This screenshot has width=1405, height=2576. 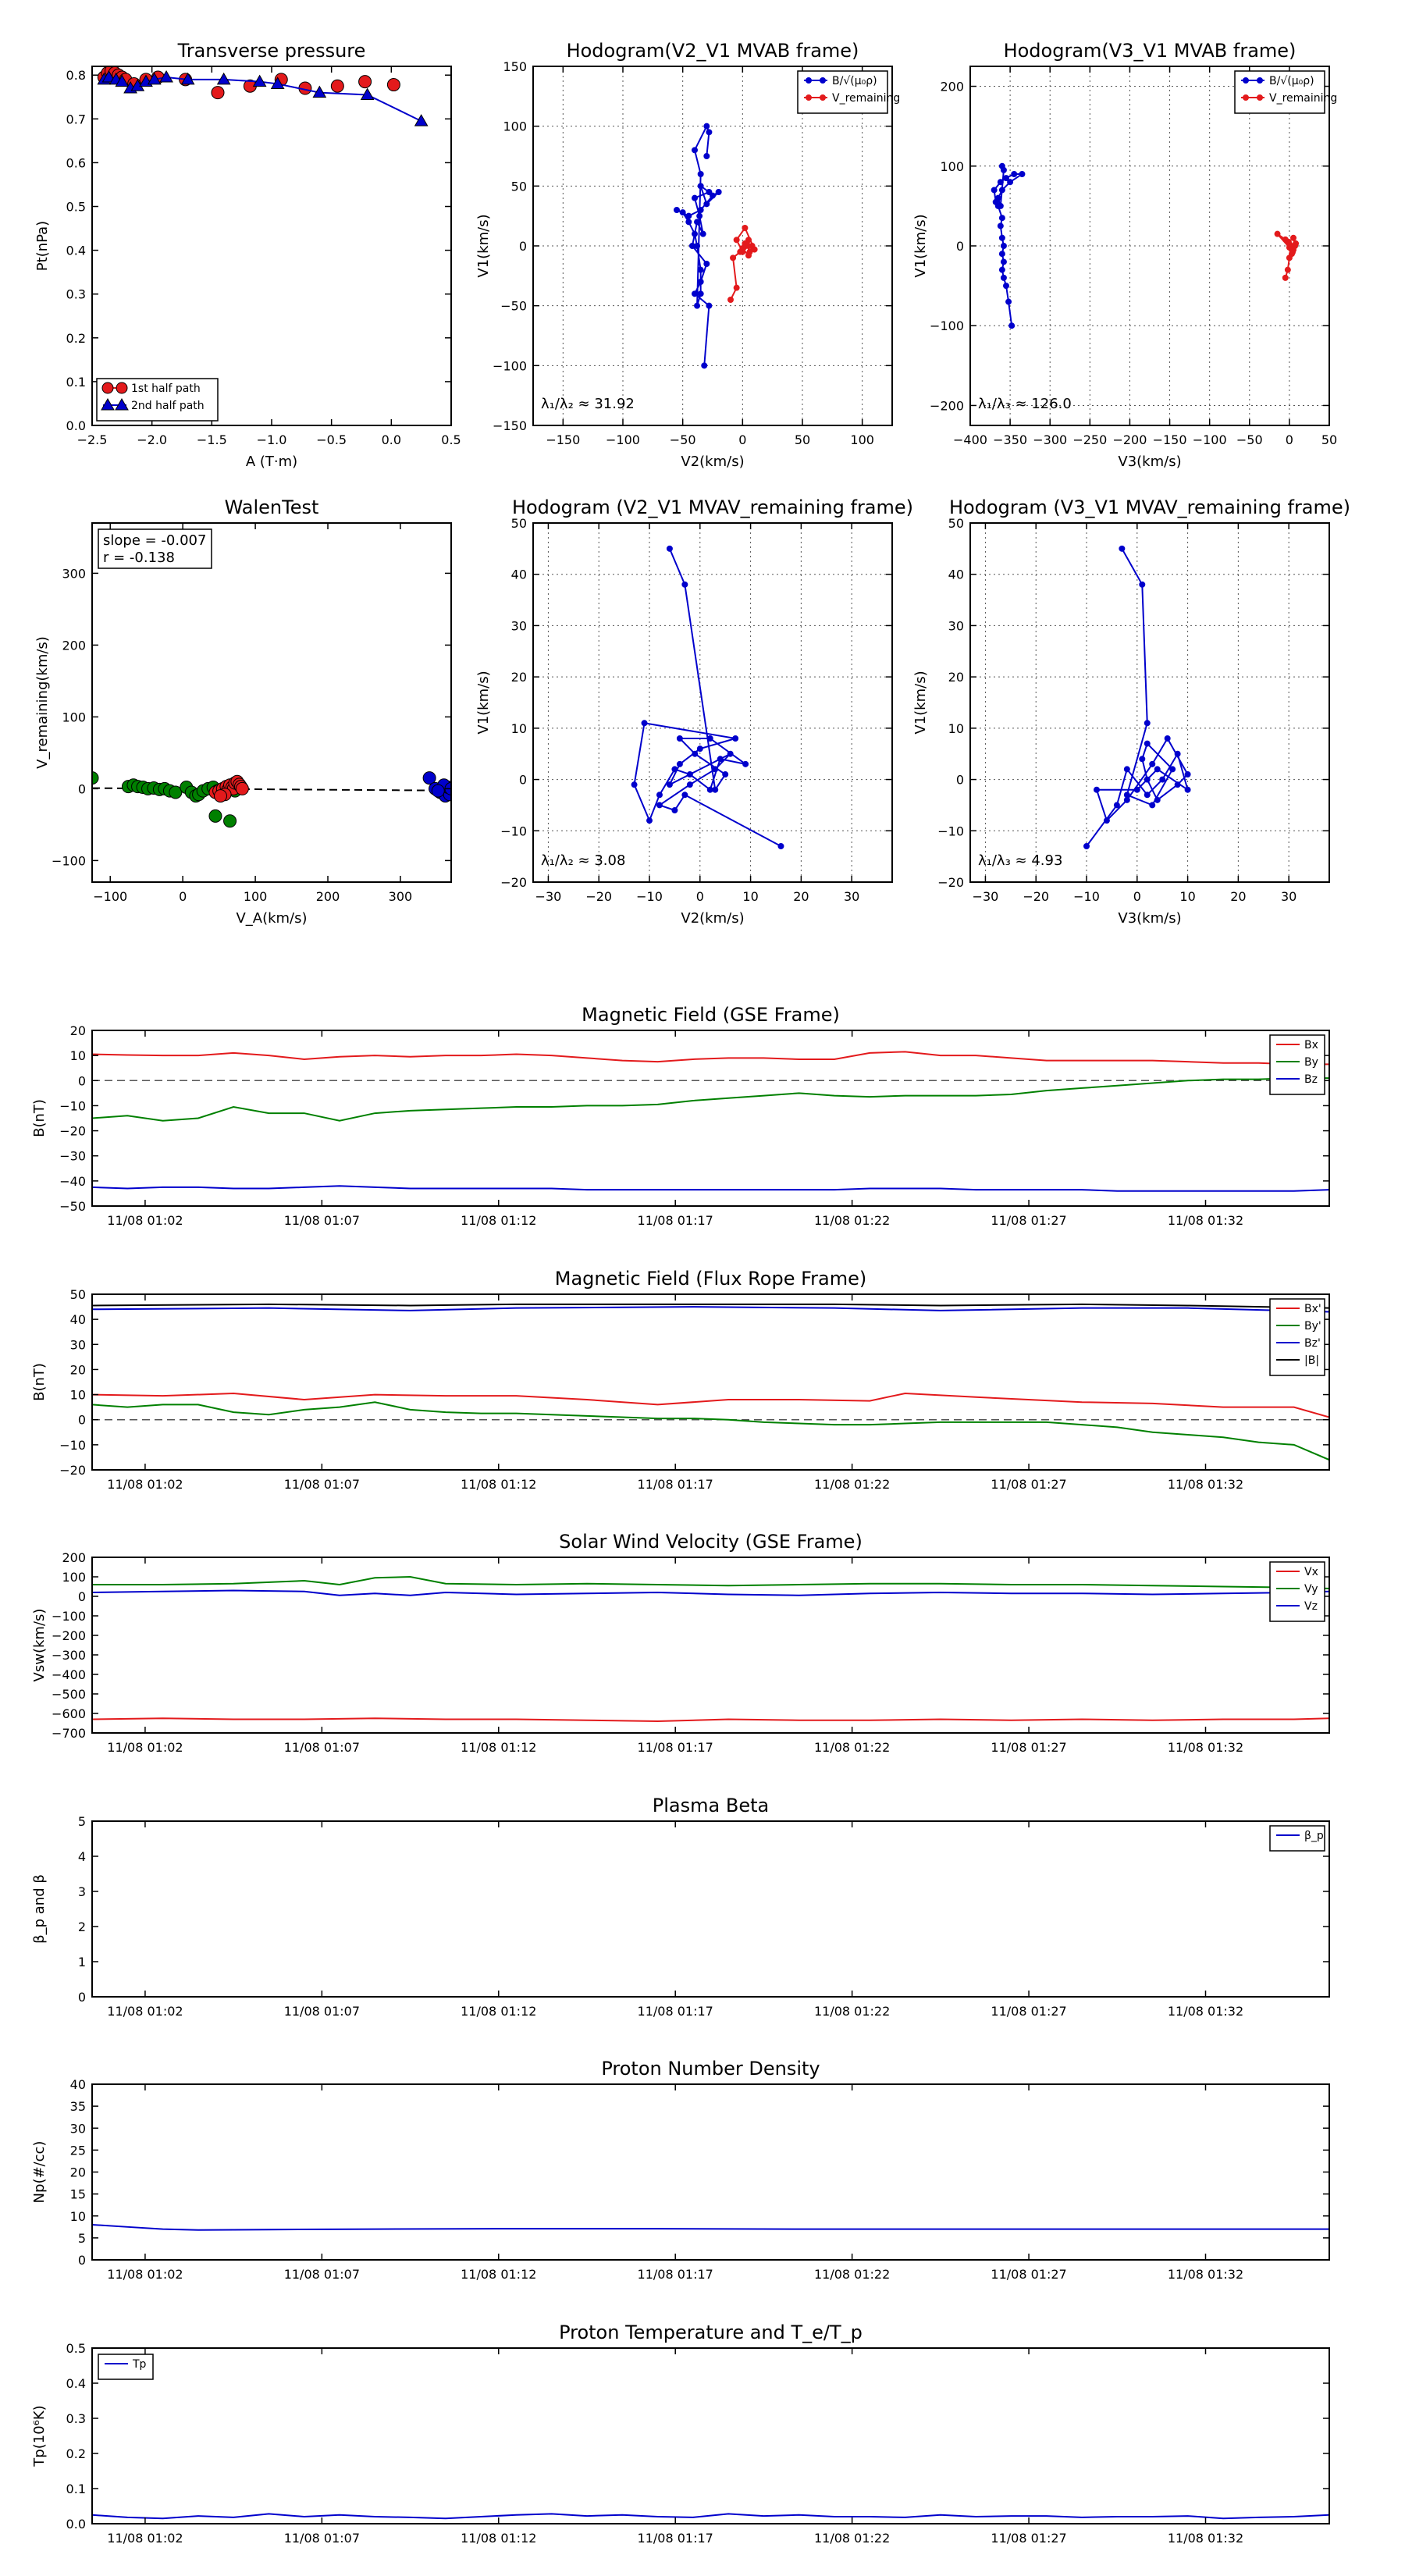 What do you see at coordinates (862, 439) in the screenshot?
I see `x-tick-label: 100` at bounding box center [862, 439].